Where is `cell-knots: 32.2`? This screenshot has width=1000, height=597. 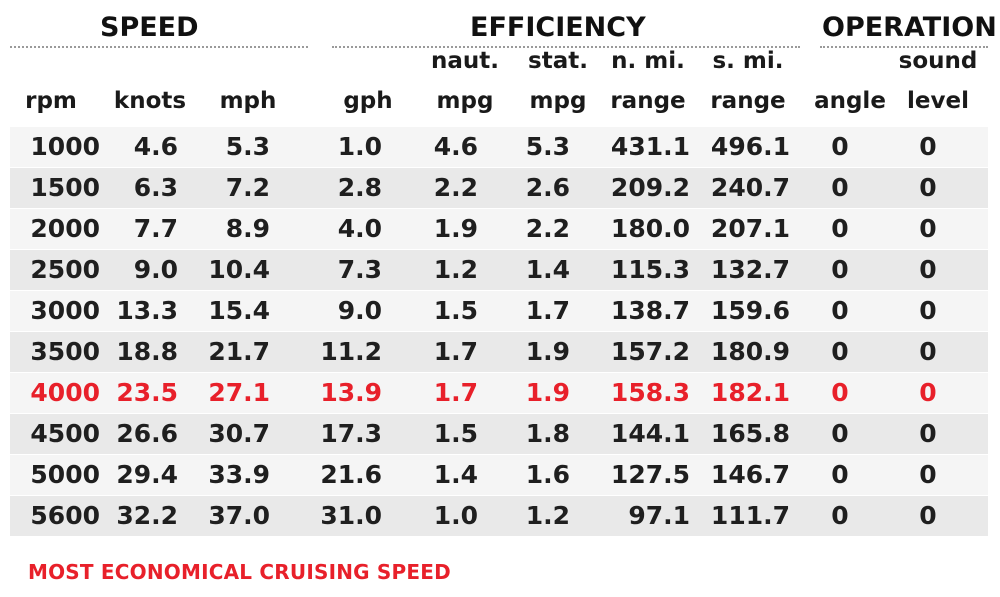 cell-knots: 32.2 is located at coordinates (147, 515).